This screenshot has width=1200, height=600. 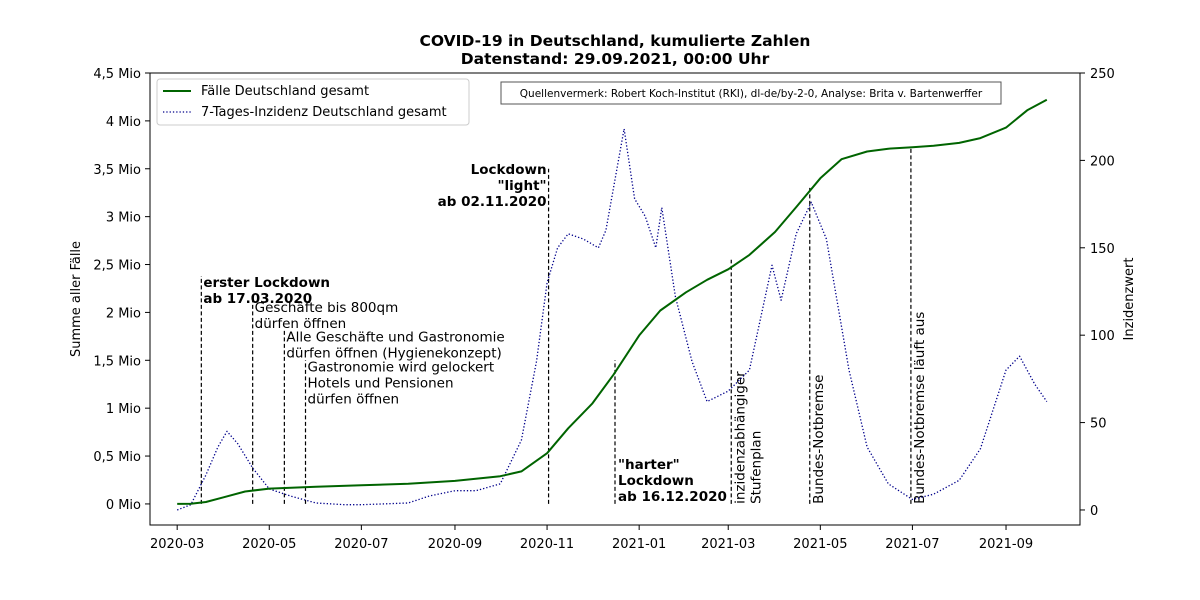 What do you see at coordinates (117, 457) in the screenshot?
I see `y-left-tick-label: 0,5 Mio` at bounding box center [117, 457].